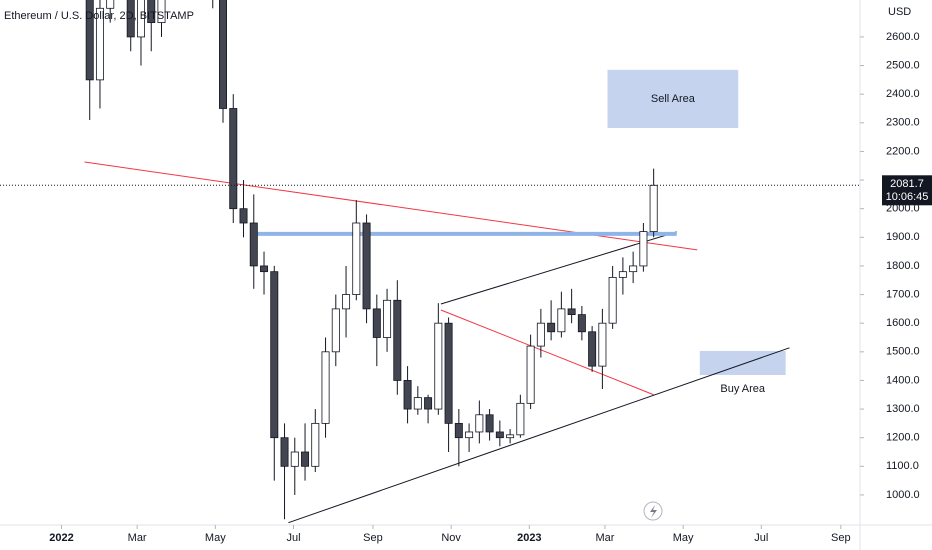 This screenshot has width=932, height=550. What do you see at coordinates (61, 538) in the screenshot?
I see `x-tick-label: 2022` at bounding box center [61, 538].